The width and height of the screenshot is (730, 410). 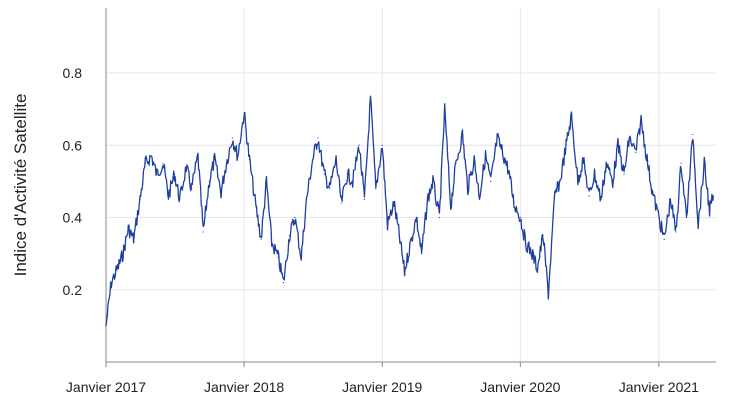 What do you see at coordinates (106, 387) in the screenshot?
I see `x-tick-label: Janvier 2017` at bounding box center [106, 387].